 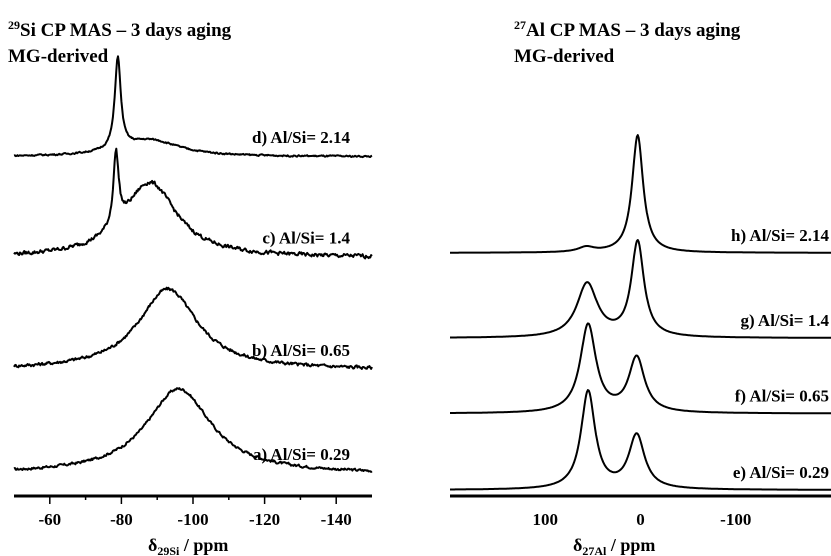 What do you see at coordinates (336, 519) in the screenshot?
I see `si-tick-label-5: -140` at bounding box center [336, 519].